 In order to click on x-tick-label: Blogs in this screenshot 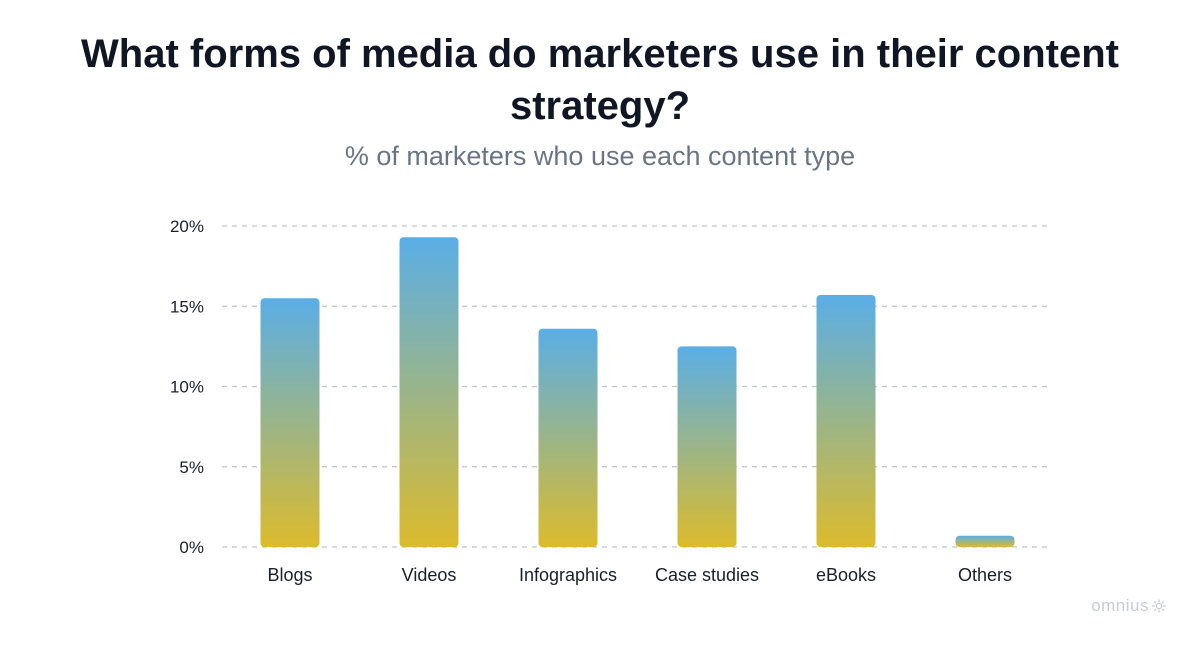, I will do `click(289, 575)`.